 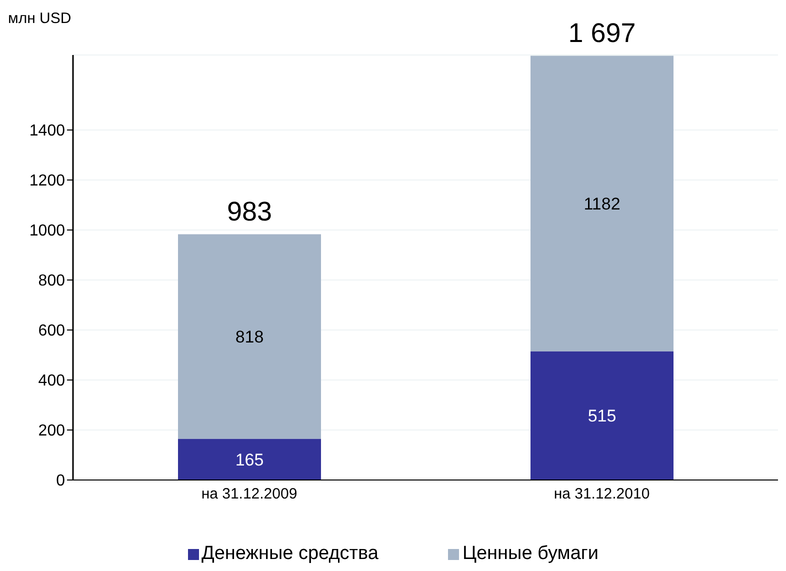 I want to click on y-tick-label: 400, so click(x=52, y=381).